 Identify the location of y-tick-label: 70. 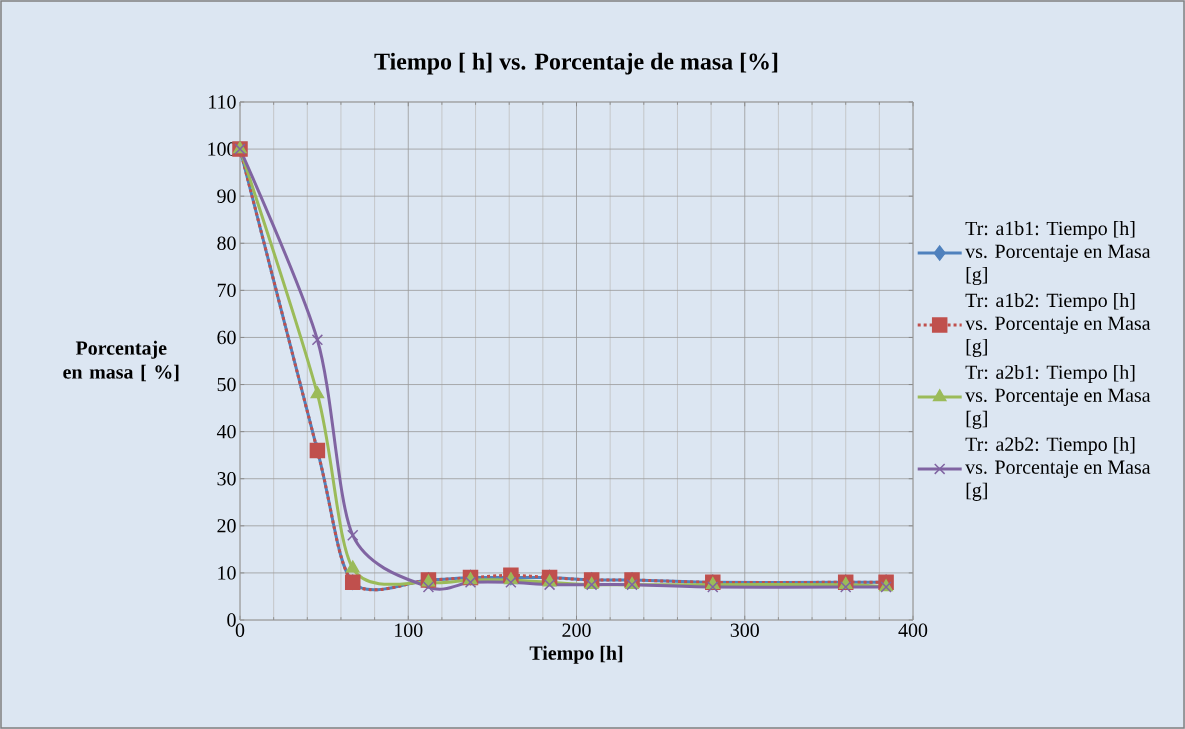
(226, 290).